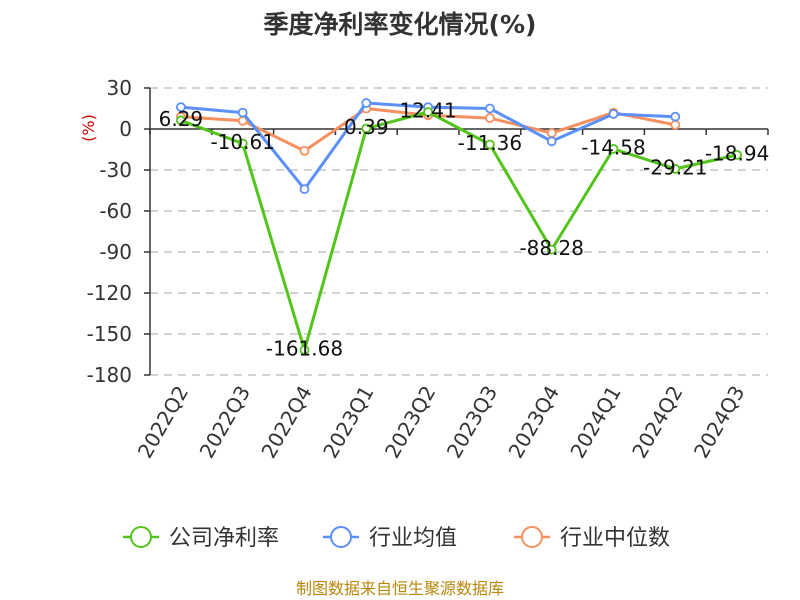  I want to click on data-label: -14.58, so click(613, 147).